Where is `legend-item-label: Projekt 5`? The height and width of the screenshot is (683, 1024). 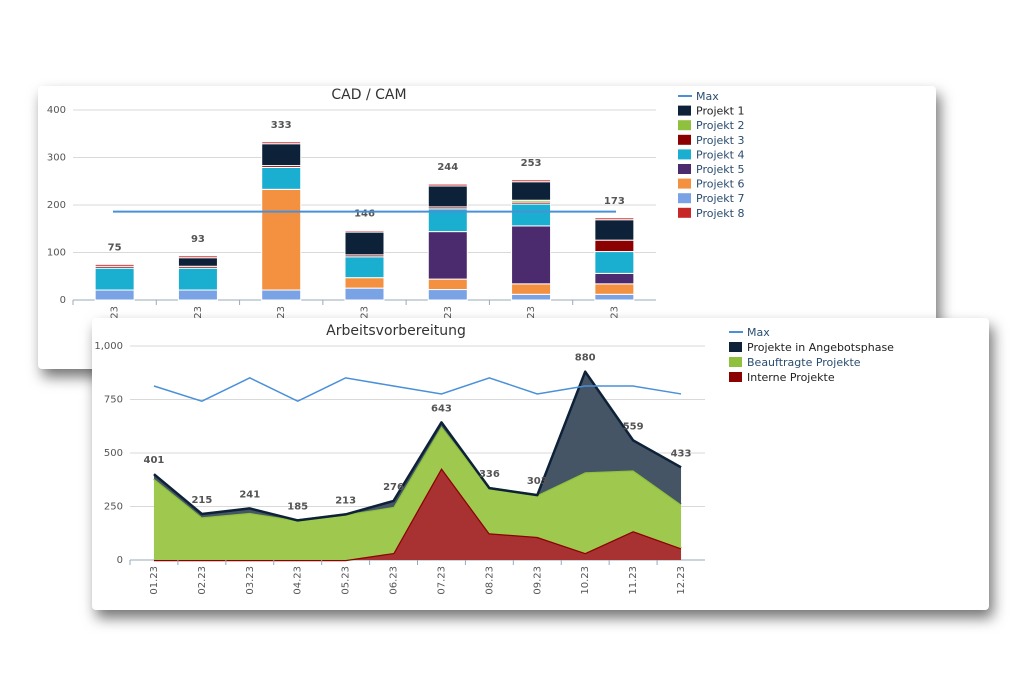
legend-item-label: Projekt 5 is located at coordinates (720, 169).